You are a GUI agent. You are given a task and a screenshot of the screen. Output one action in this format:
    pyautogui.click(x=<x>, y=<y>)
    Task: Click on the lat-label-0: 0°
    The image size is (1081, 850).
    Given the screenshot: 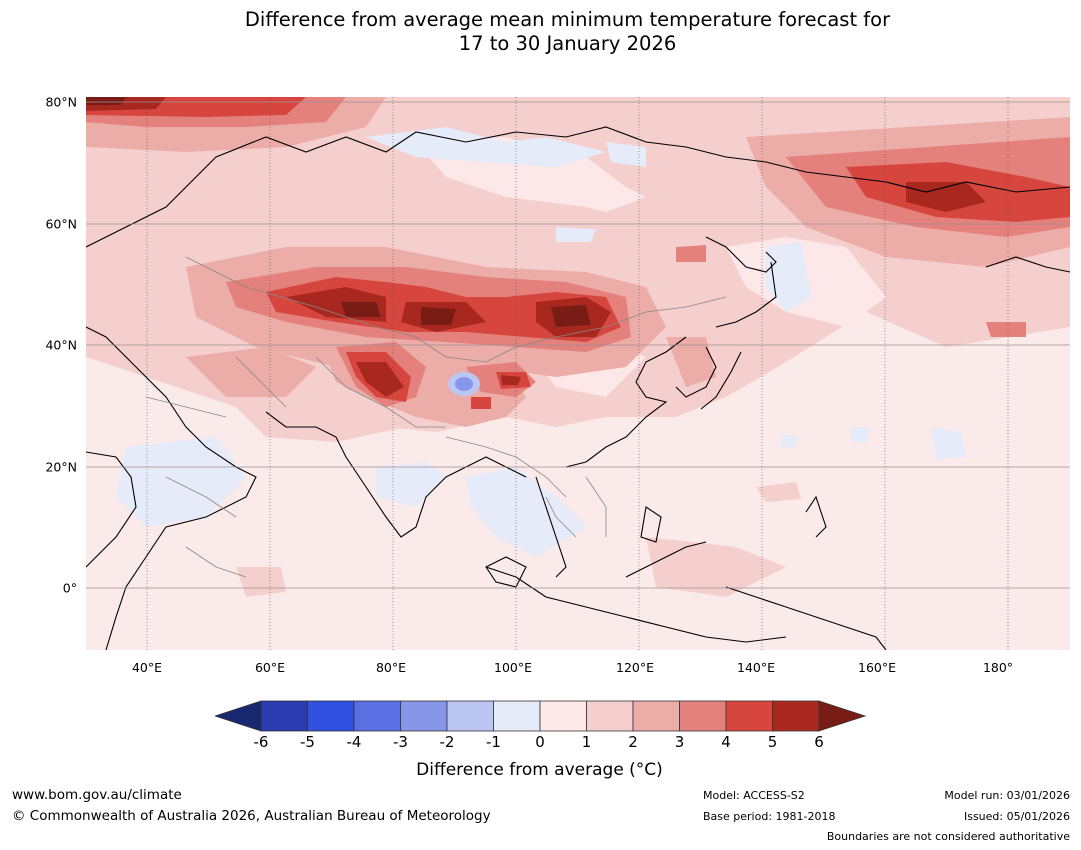 What is the action you would take?
    pyautogui.click(x=69, y=588)
    